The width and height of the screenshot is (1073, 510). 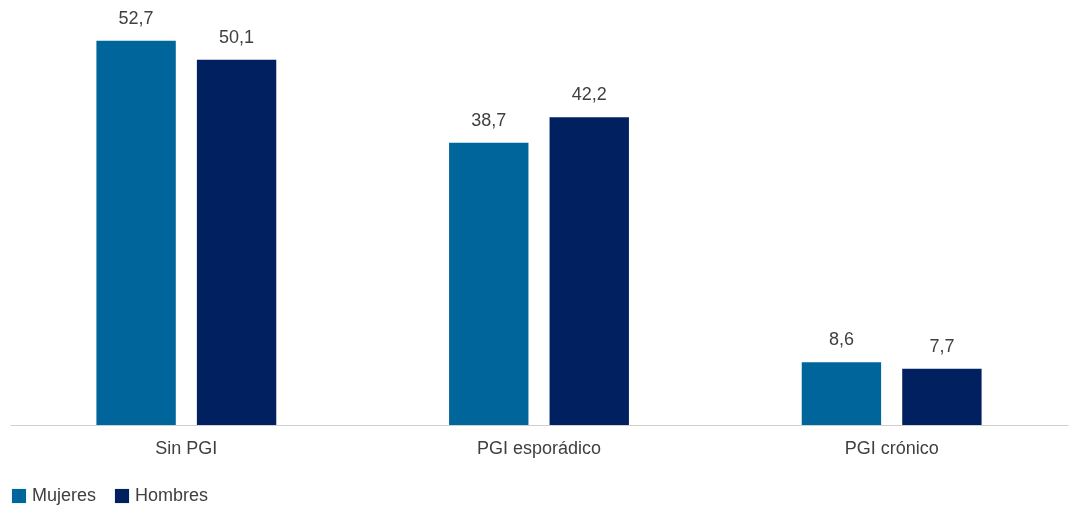 What do you see at coordinates (136, 17) in the screenshot?
I see `data-label: 52,7` at bounding box center [136, 17].